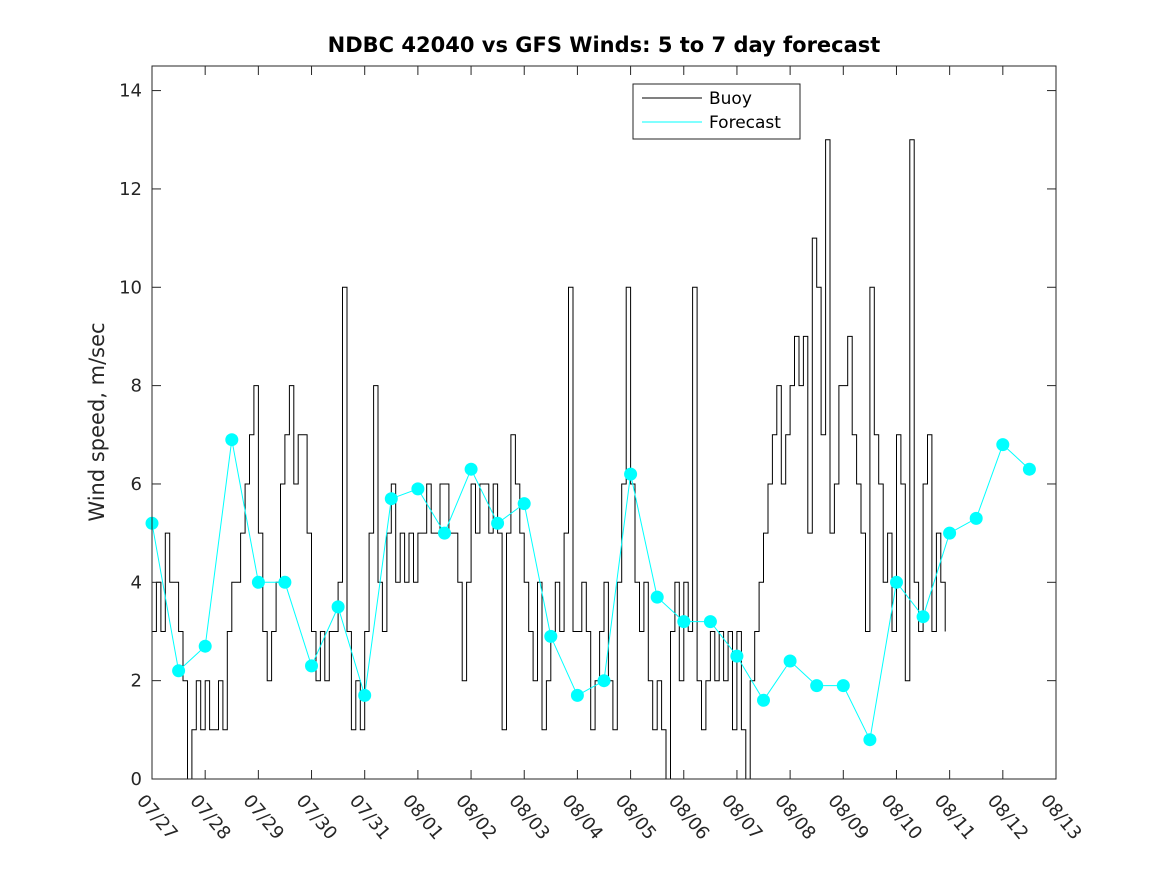 This screenshot has height=880, width=1167. Describe the element at coordinates (730, 99) in the screenshot. I see `legend-buoy-label: Buoy` at that location.